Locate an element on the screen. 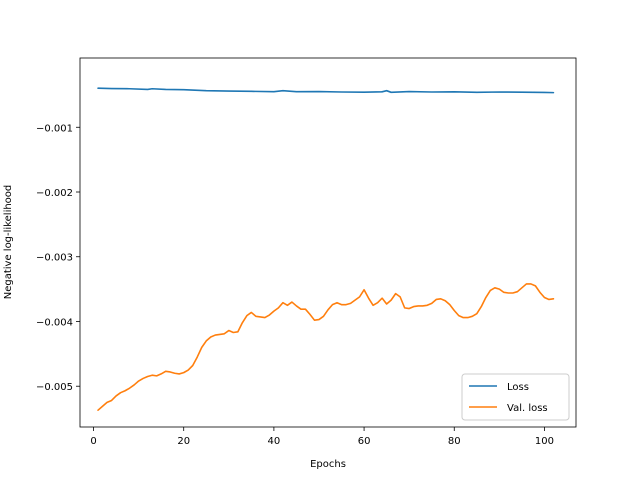 The width and height of the screenshot is (640, 484). x-tick-label: 100 is located at coordinates (544, 441).